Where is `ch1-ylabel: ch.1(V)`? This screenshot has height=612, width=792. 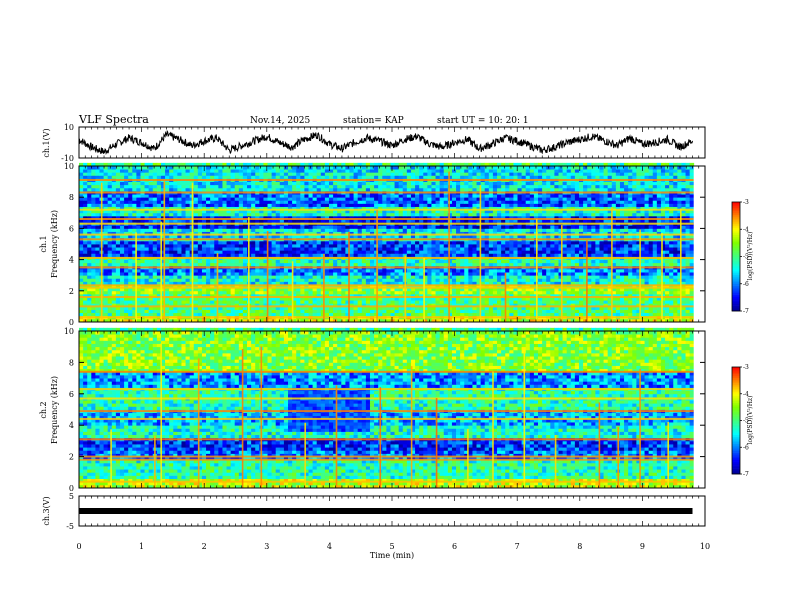 ch1-ylabel: ch.1(V) is located at coordinates (46, 142).